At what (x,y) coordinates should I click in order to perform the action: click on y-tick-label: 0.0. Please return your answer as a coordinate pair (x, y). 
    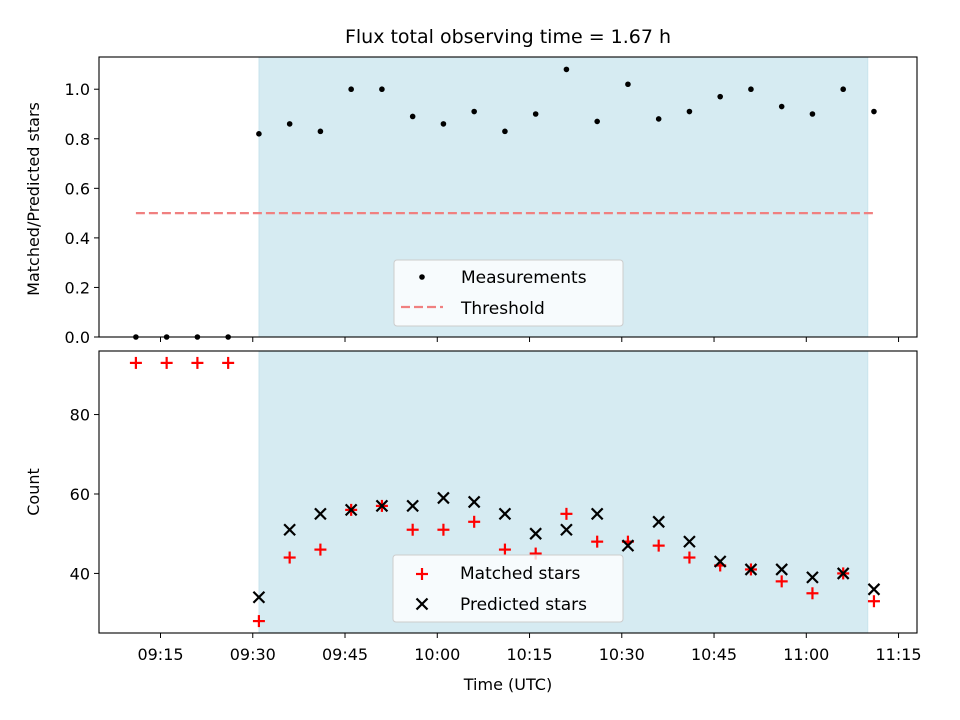
    Looking at the image, I should click on (77, 337).